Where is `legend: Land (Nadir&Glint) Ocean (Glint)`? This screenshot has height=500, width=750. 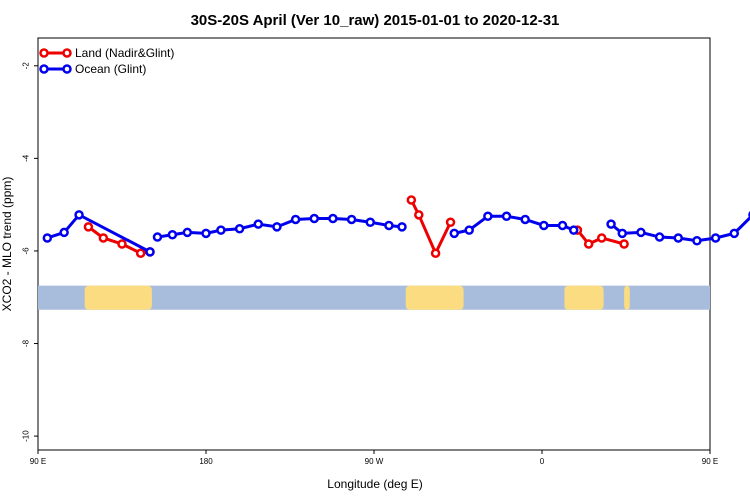 legend: Land (Nadir&Glint) Ocean (Glint) is located at coordinates (106, 61).